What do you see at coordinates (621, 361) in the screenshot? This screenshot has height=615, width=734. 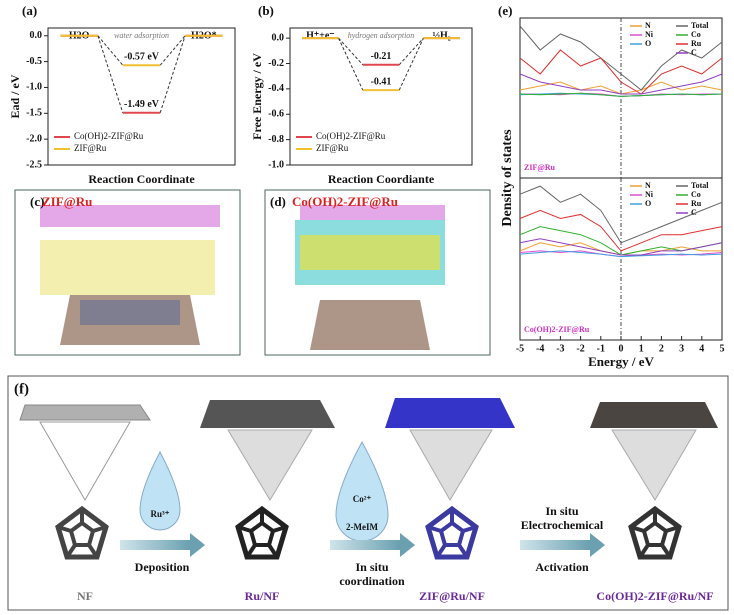 I see `x-axis-label: Energy / eV` at bounding box center [621, 361].